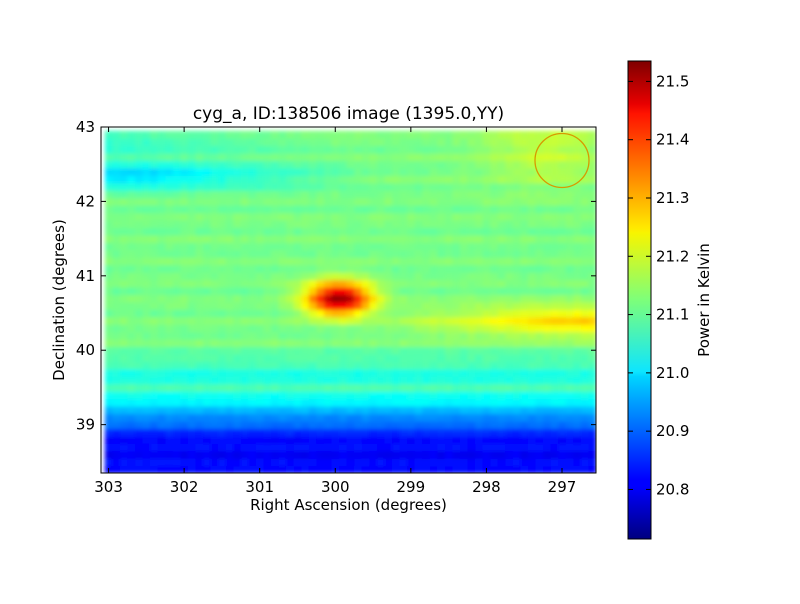 This screenshot has height=604, width=800. What do you see at coordinates (85, 201) in the screenshot?
I see `y-tick-label: 42` at bounding box center [85, 201].